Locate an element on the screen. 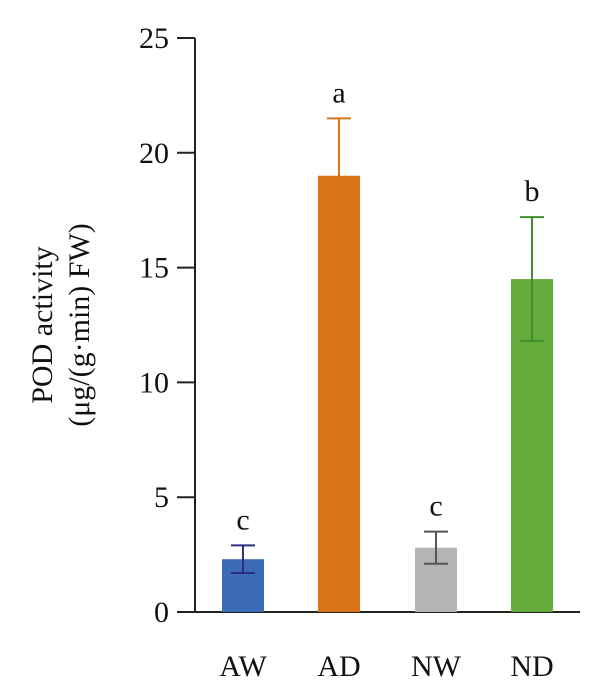 The image size is (600, 697). x-axis-categories: AW AD NW ND is located at coordinates (386, 666).